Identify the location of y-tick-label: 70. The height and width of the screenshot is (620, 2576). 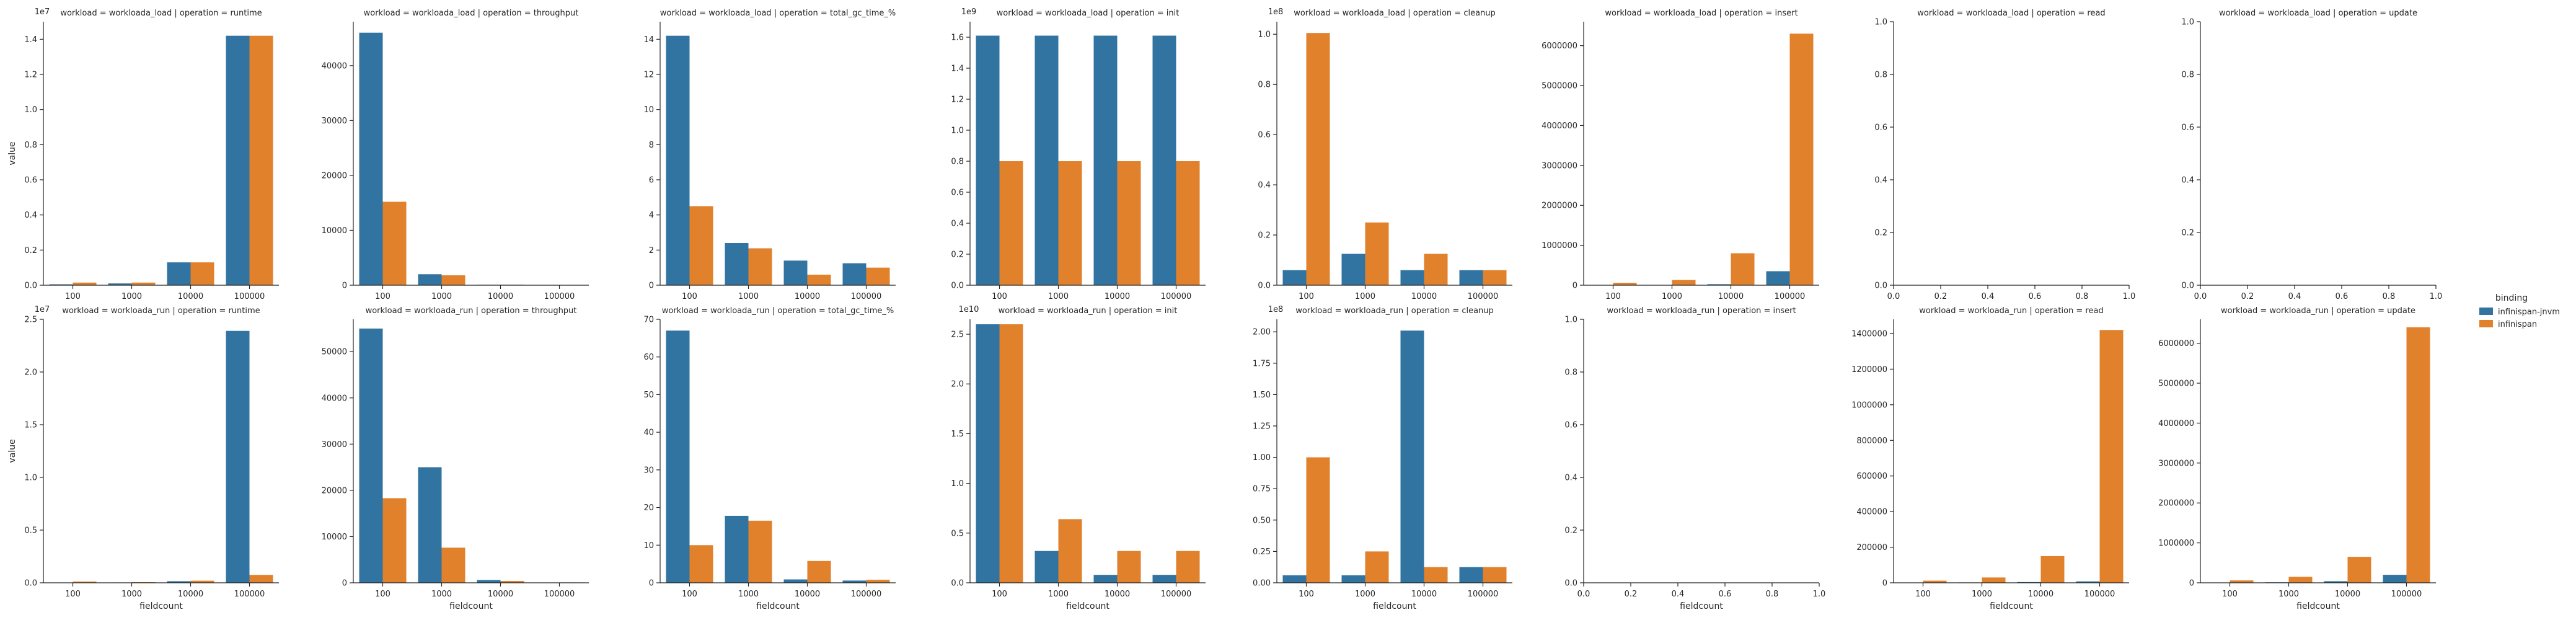
(648, 320).